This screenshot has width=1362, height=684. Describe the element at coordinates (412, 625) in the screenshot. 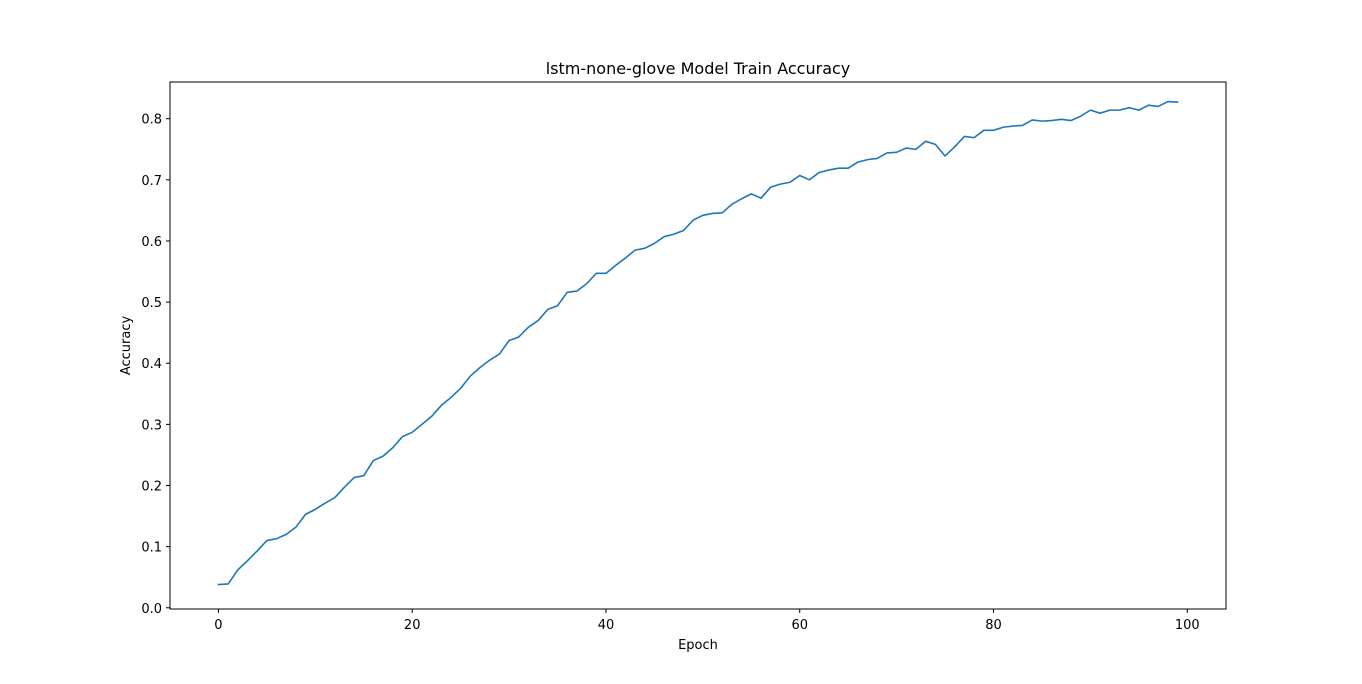

I see `x-tick-label: 20` at that location.